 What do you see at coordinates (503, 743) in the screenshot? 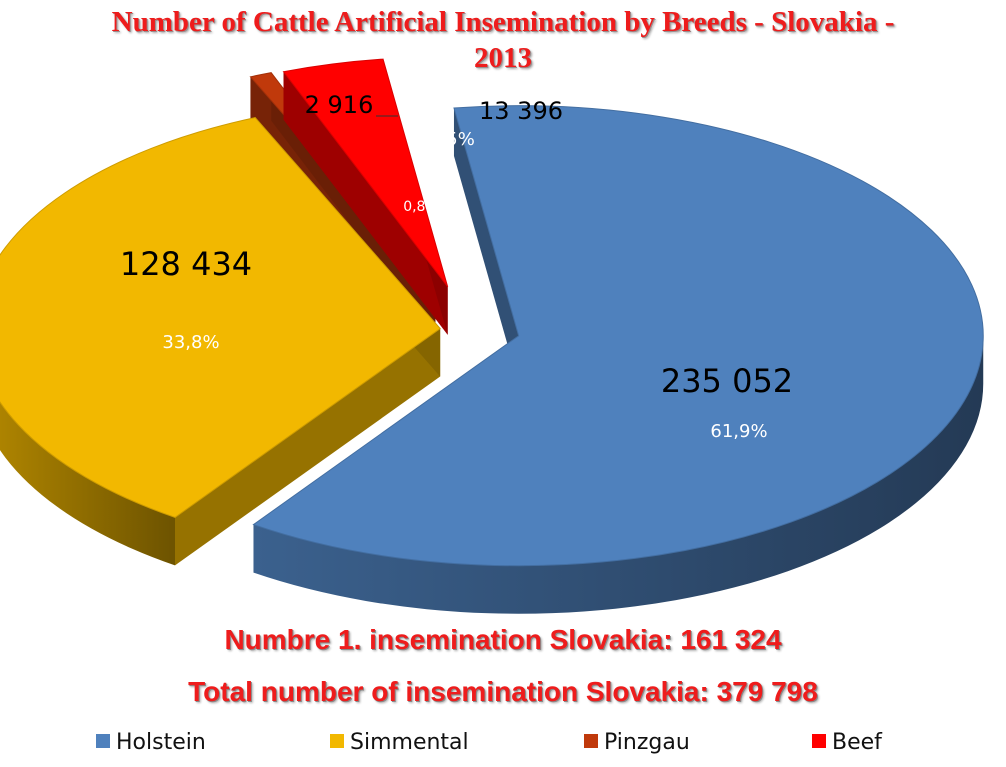
I see `chart-legend: Holstein Simmental Pinzgau Beef` at bounding box center [503, 743].